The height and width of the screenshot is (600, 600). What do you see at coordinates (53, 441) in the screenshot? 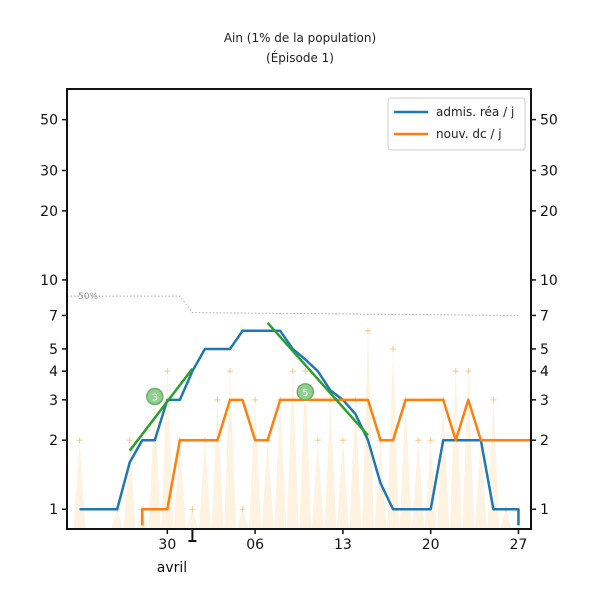
I see `y-tick-label-left-1: 2` at bounding box center [53, 441].